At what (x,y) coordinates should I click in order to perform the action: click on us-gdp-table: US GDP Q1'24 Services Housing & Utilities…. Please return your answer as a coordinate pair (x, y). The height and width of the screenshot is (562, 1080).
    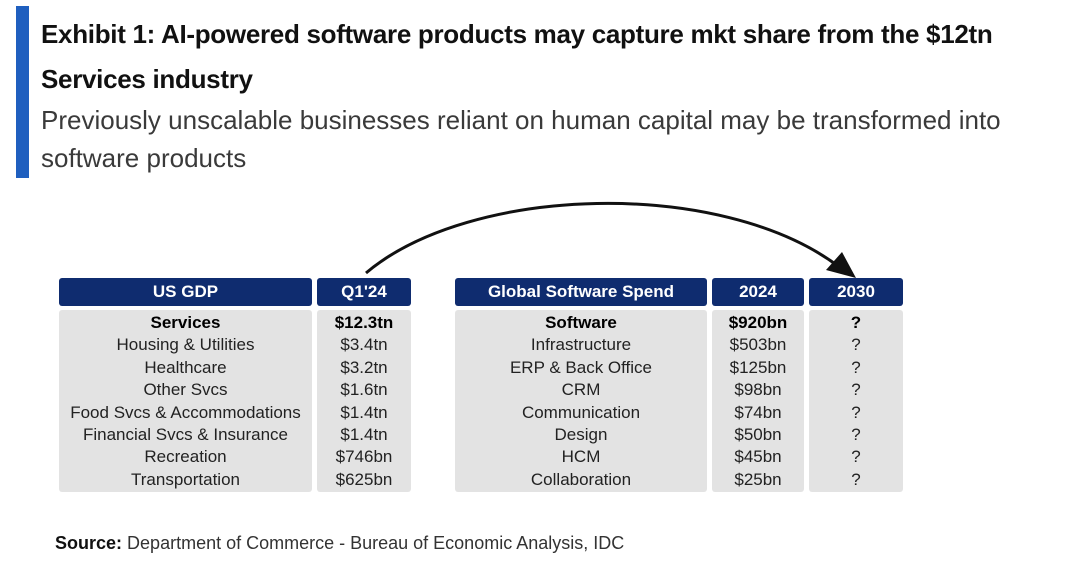
    Looking at the image, I should click on (235, 386).